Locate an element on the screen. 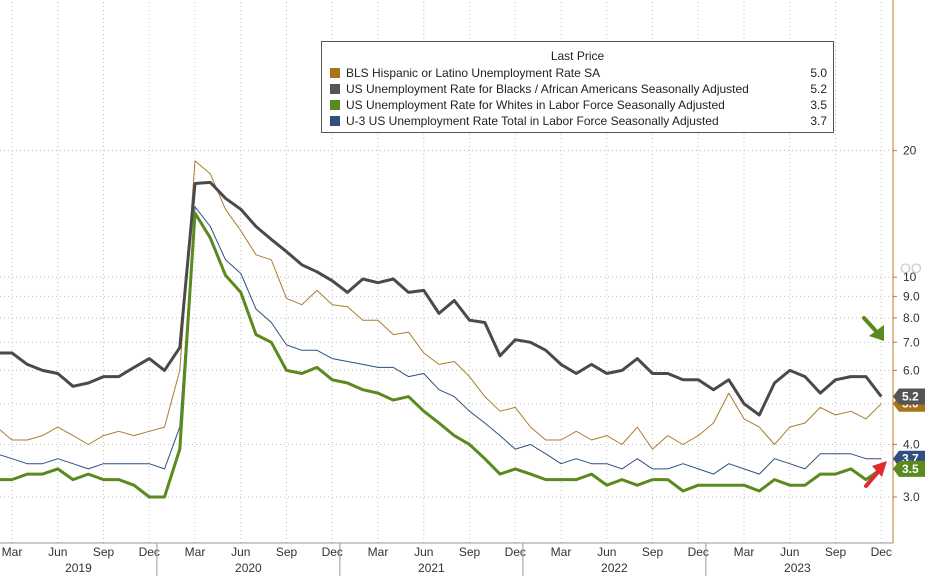 This screenshot has width=927, height=576. legend-value: 3.5 is located at coordinates (818, 105).